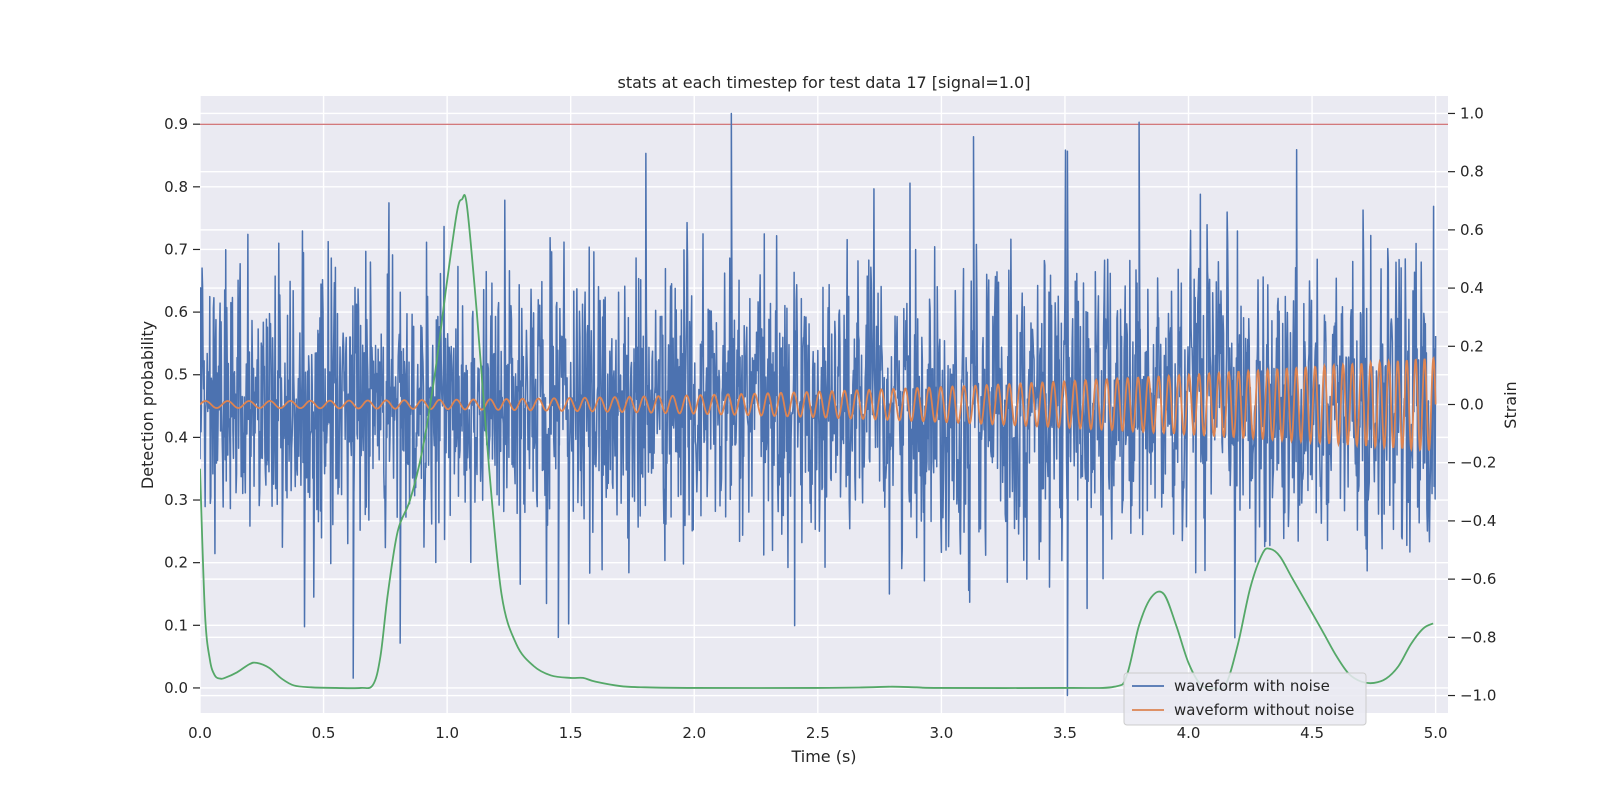 This screenshot has width=1600, height=800. Describe the element at coordinates (1478, 521) in the screenshot. I see `y-right-tick-label-3: −0.4` at that location.